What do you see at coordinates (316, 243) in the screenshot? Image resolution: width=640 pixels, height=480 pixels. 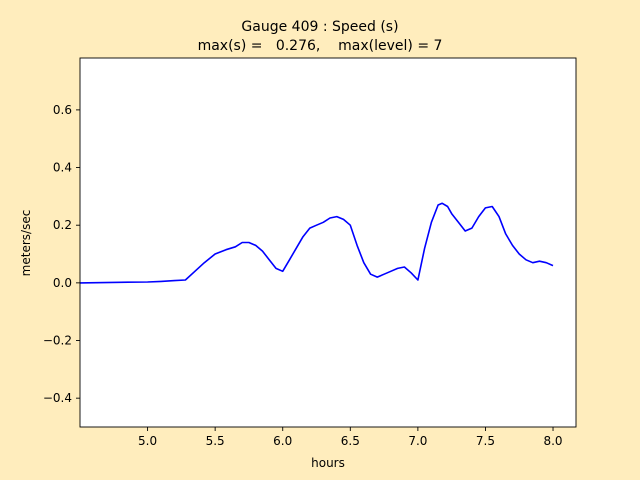 I see `series-line-speed` at bounding box center [316, 243].